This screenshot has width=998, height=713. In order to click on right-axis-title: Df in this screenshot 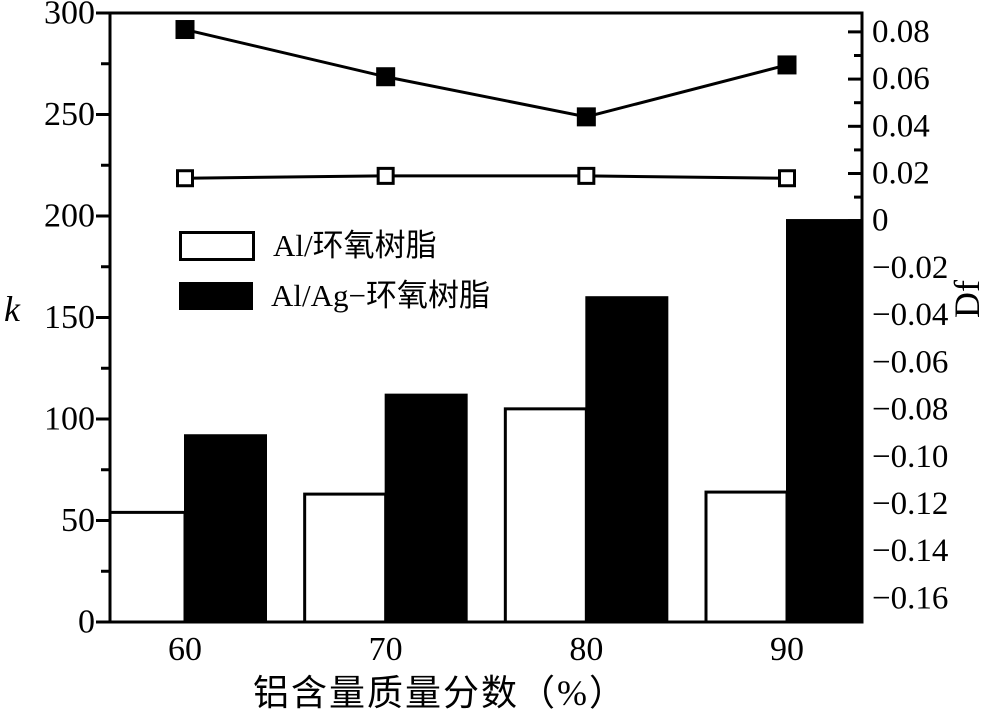, I will do `click(967, 299)`.